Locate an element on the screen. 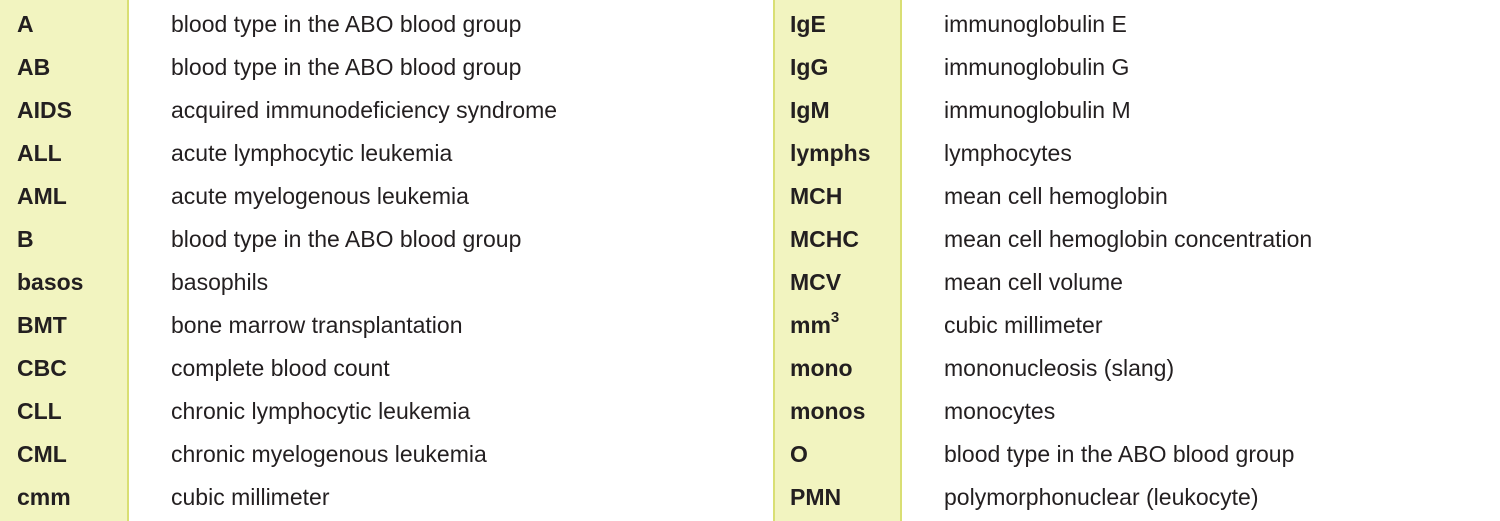  abbreviation: CML is located at coordinates (42, 454).